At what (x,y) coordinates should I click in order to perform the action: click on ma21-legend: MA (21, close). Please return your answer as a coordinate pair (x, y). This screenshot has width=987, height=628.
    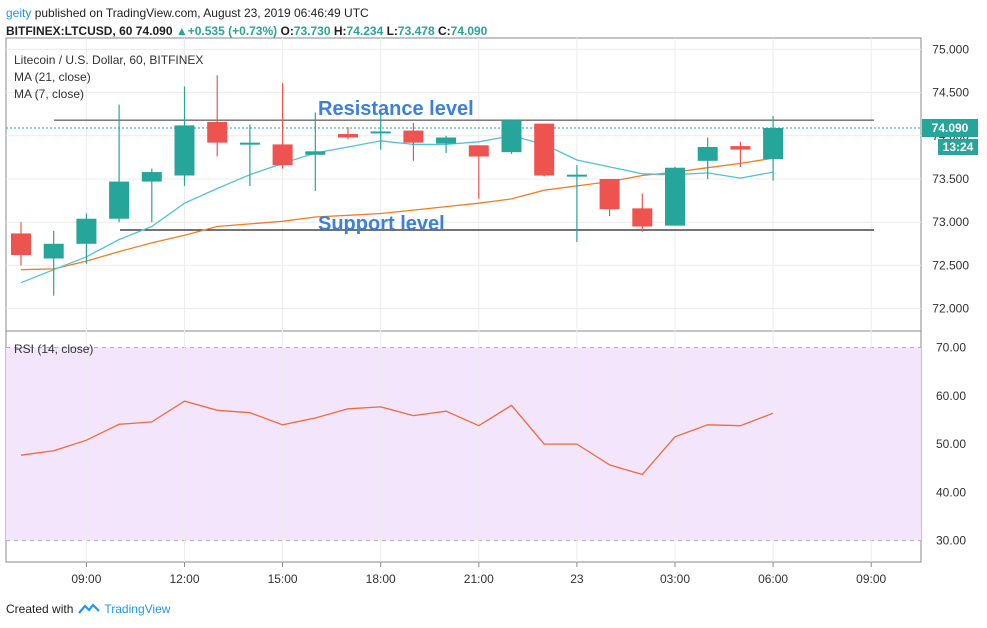
    Looking at the image, I should click on (52, 77).